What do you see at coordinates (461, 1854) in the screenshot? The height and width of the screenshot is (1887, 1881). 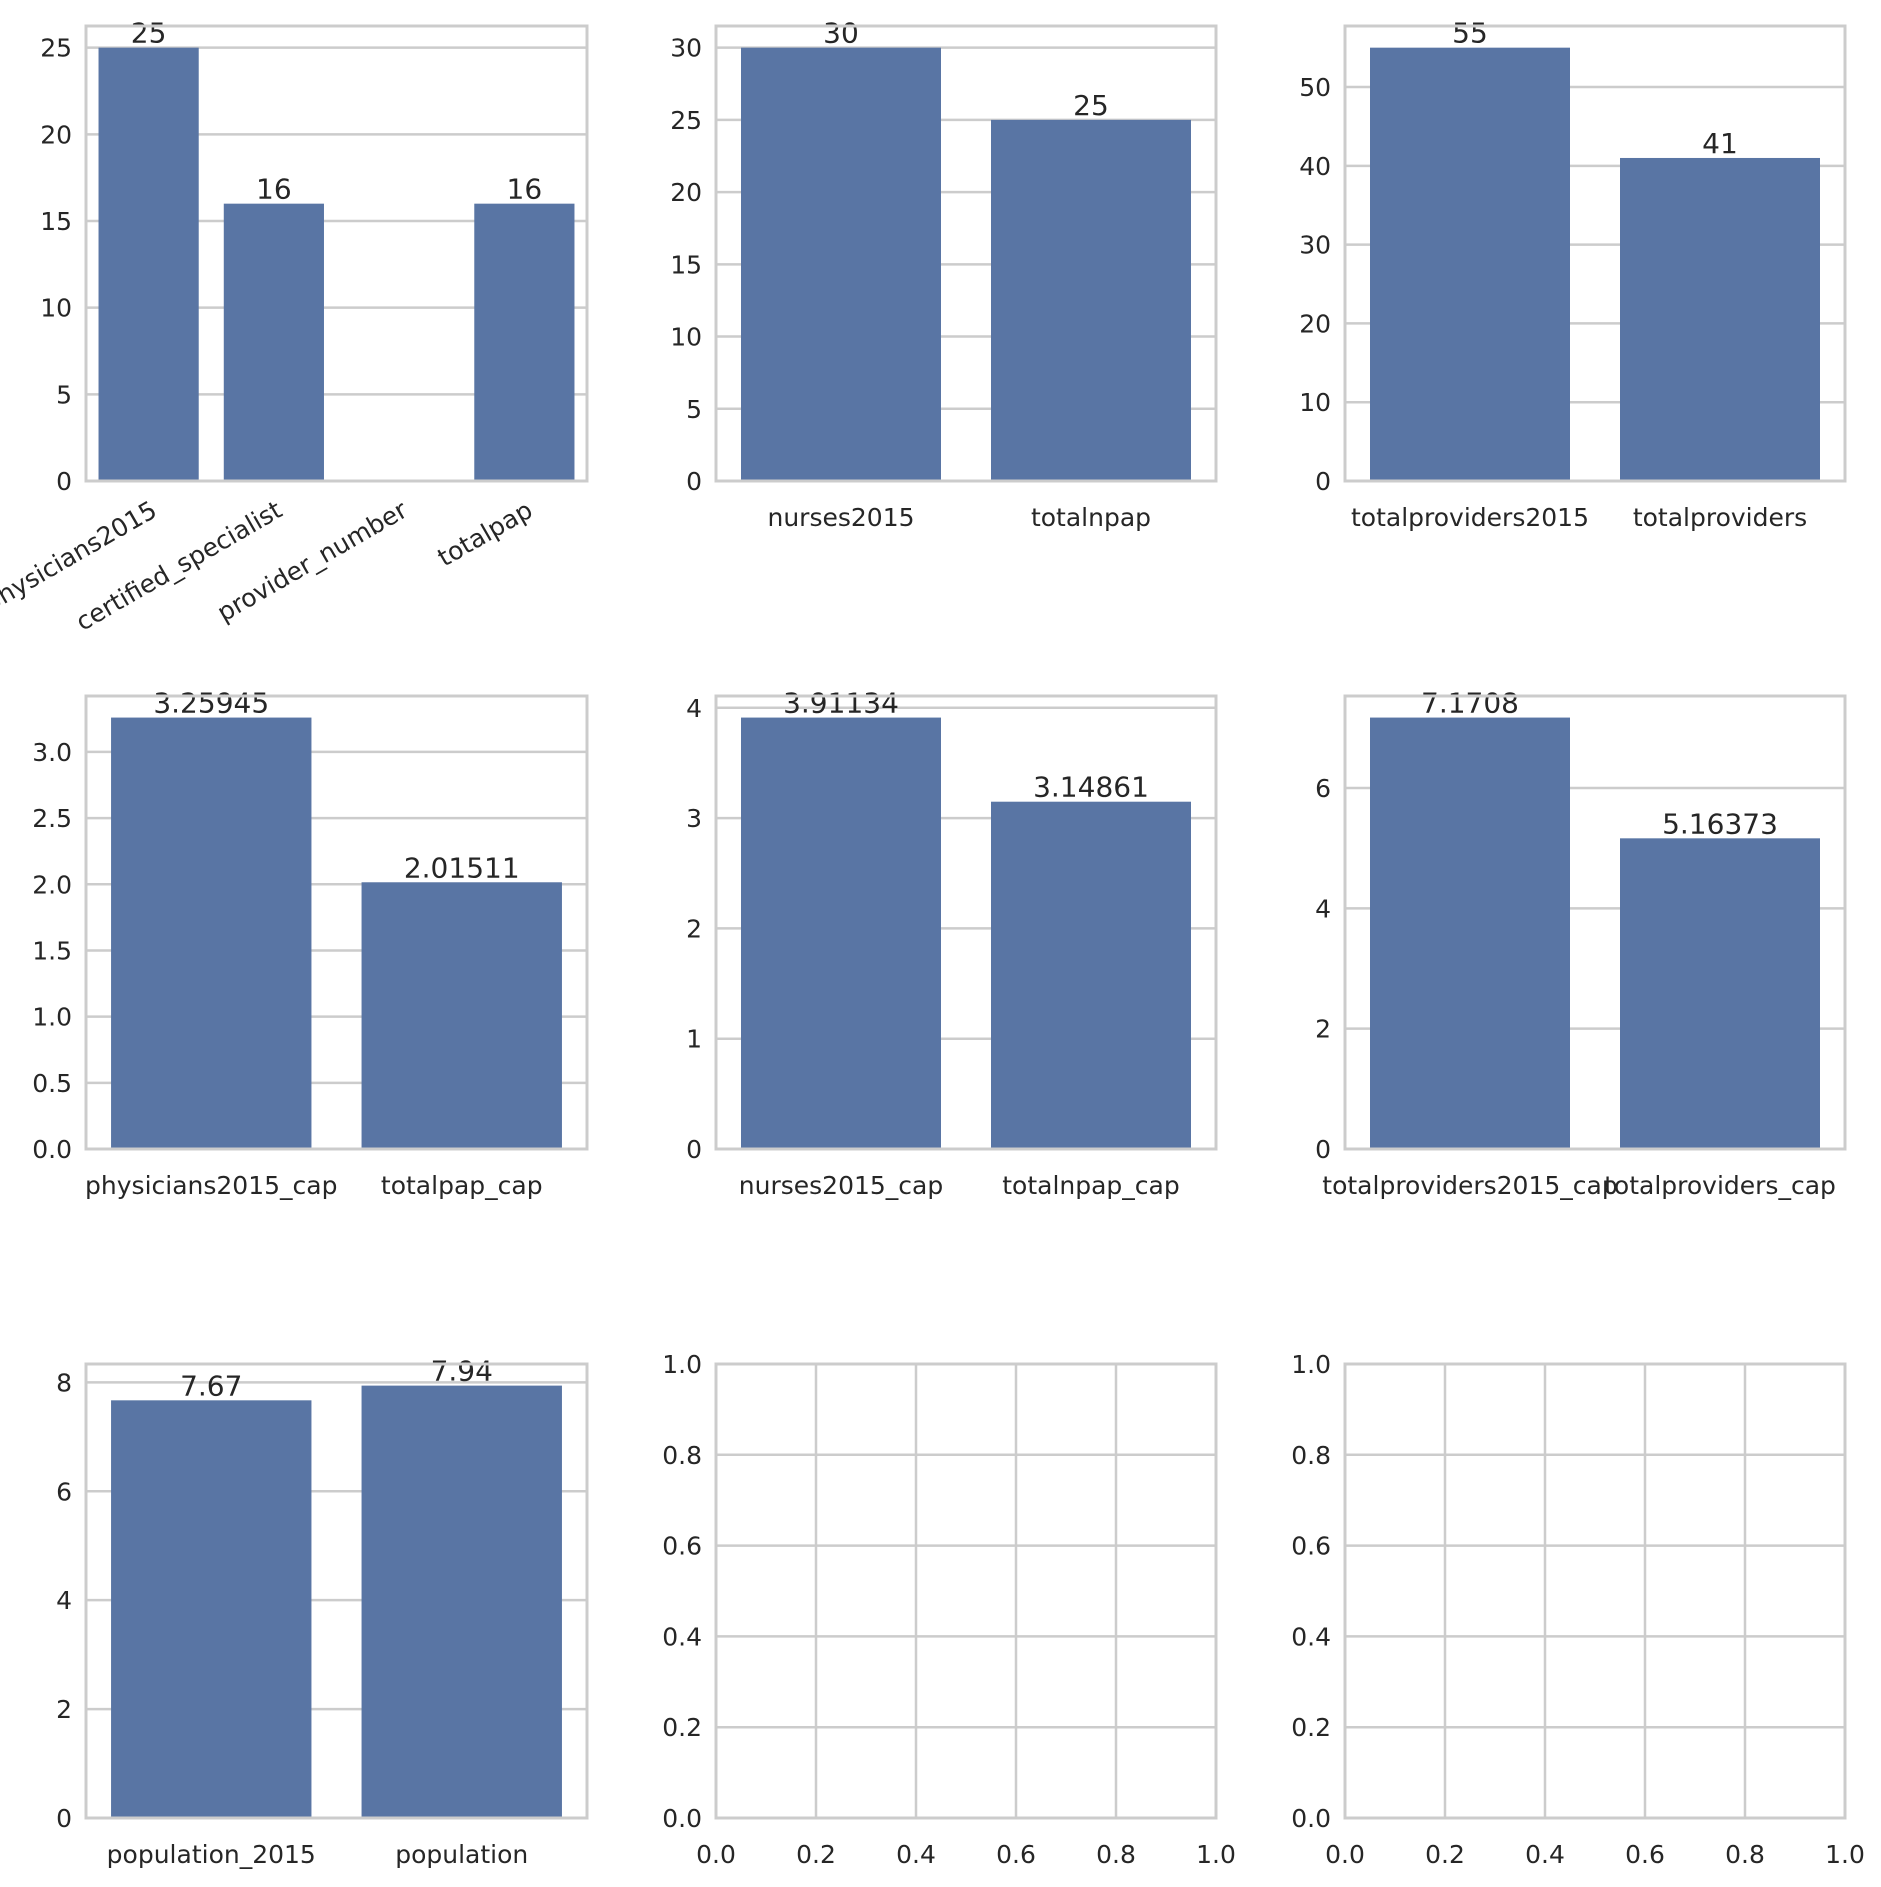 I see `xtick-label: population` at bounding box center [461, 1854].